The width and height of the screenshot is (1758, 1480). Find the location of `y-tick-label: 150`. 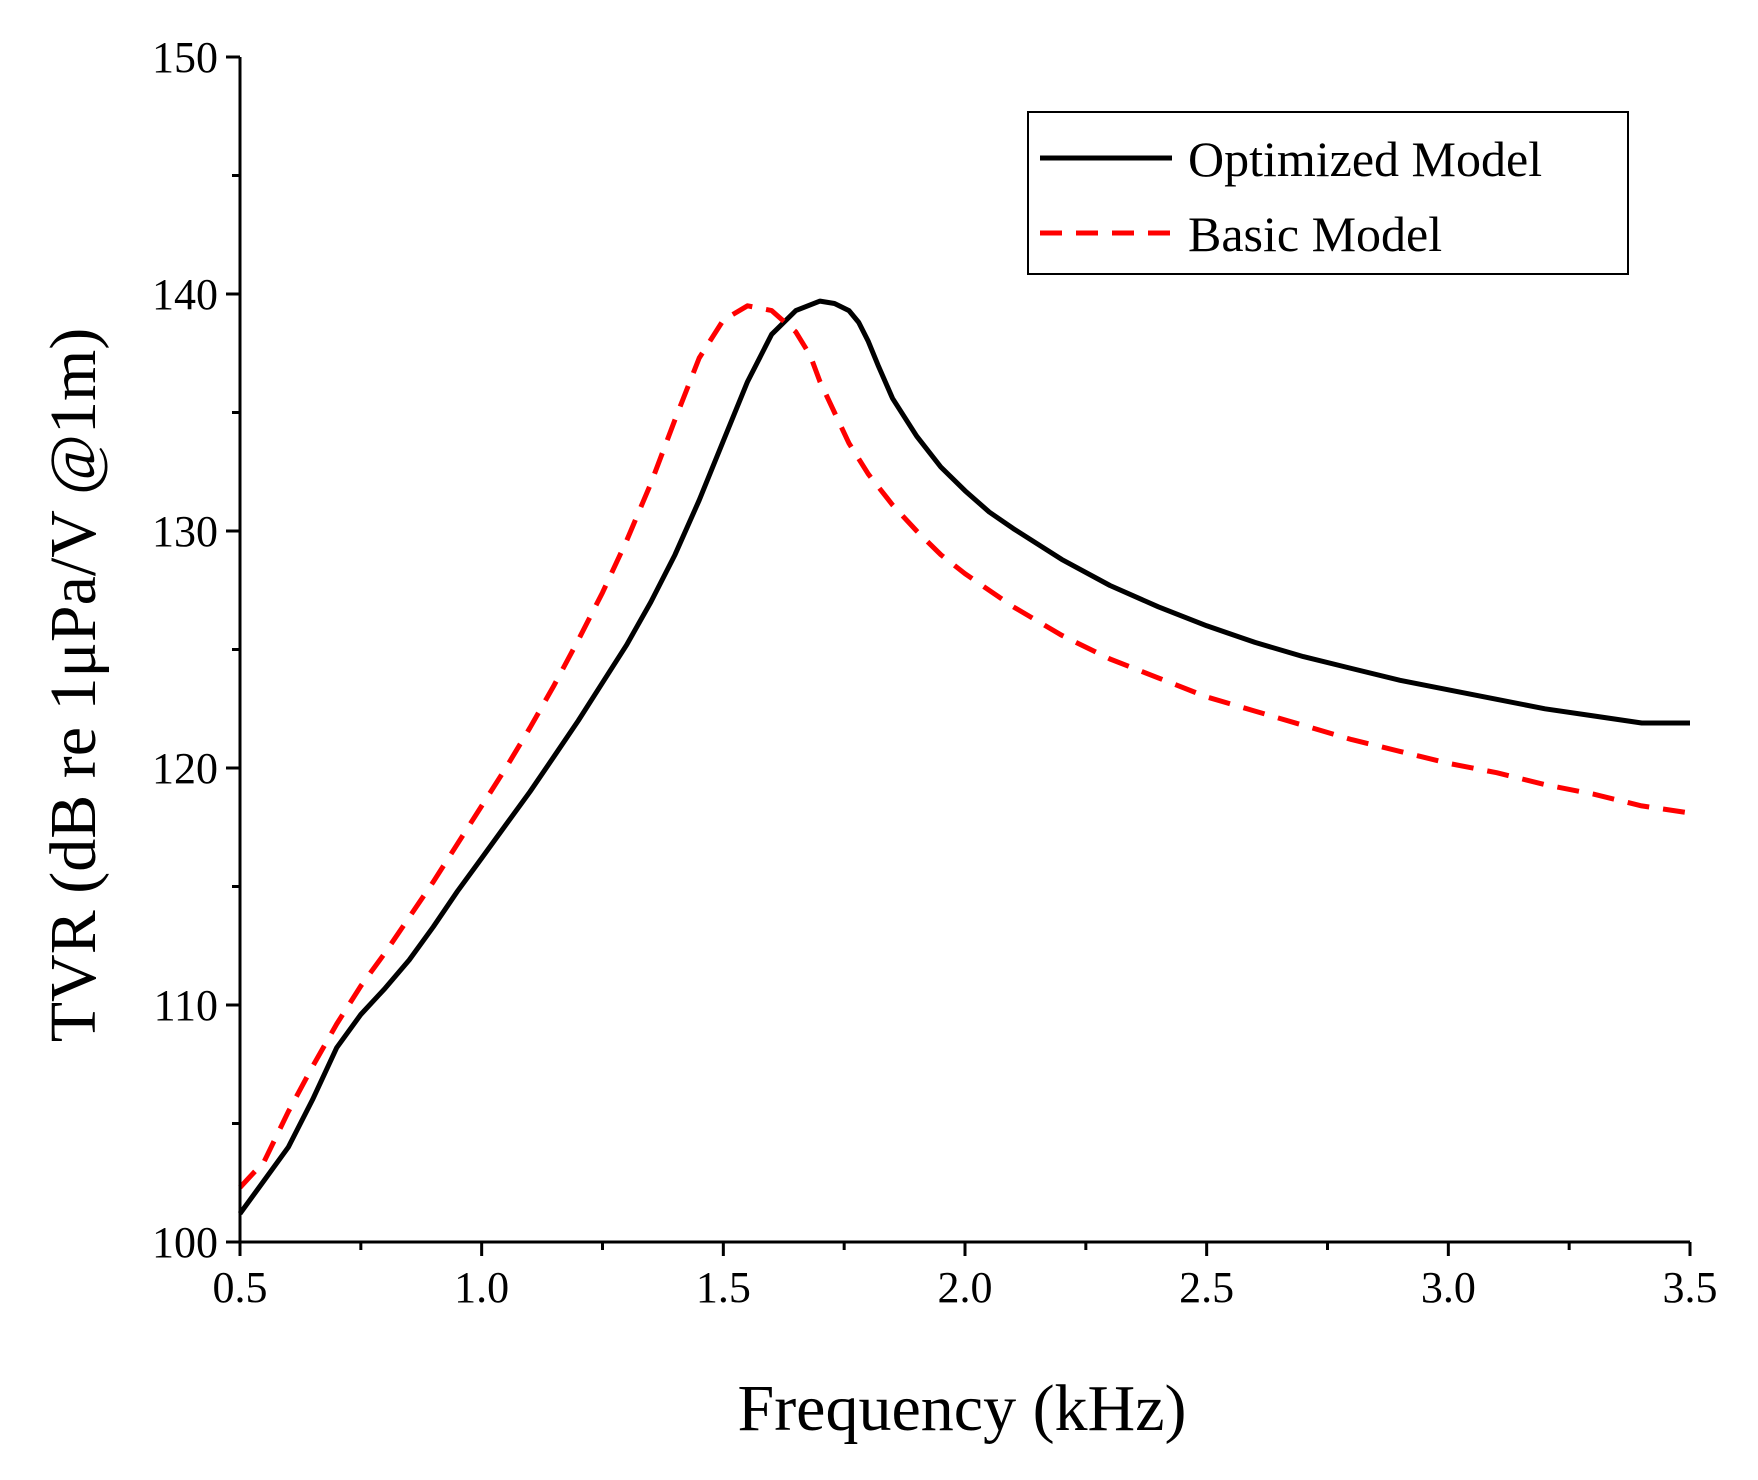

y-tick-label: 150 is located at coordinates (185, 57).